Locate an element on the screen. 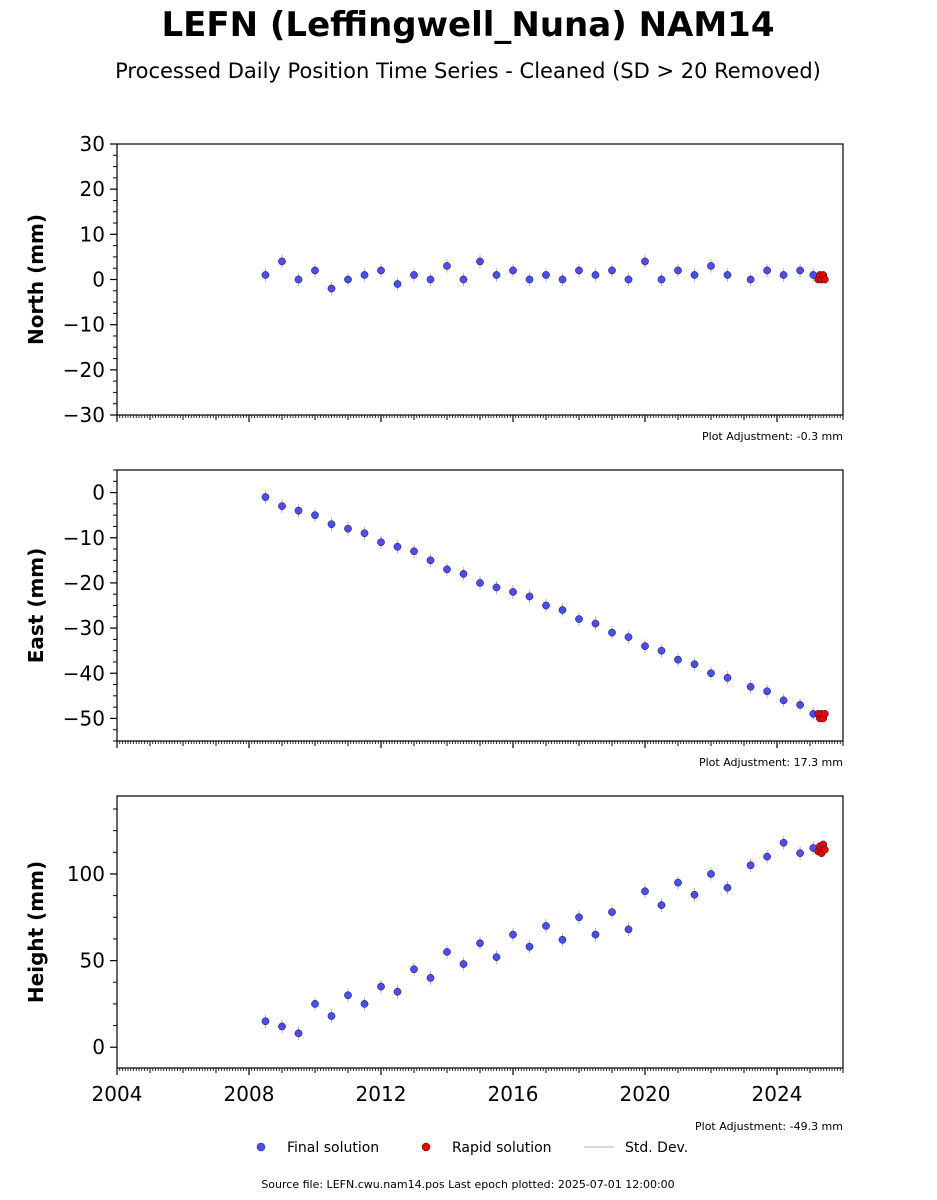 The height and width of the screenshot is (1200, 937). legend-rapid-marker is located at coordinates (426, 1147).